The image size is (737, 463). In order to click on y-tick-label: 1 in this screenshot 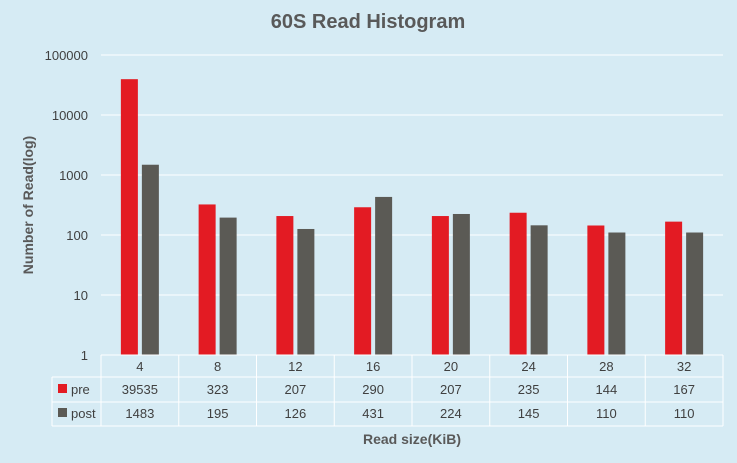, I will do `click(84, 355)`.